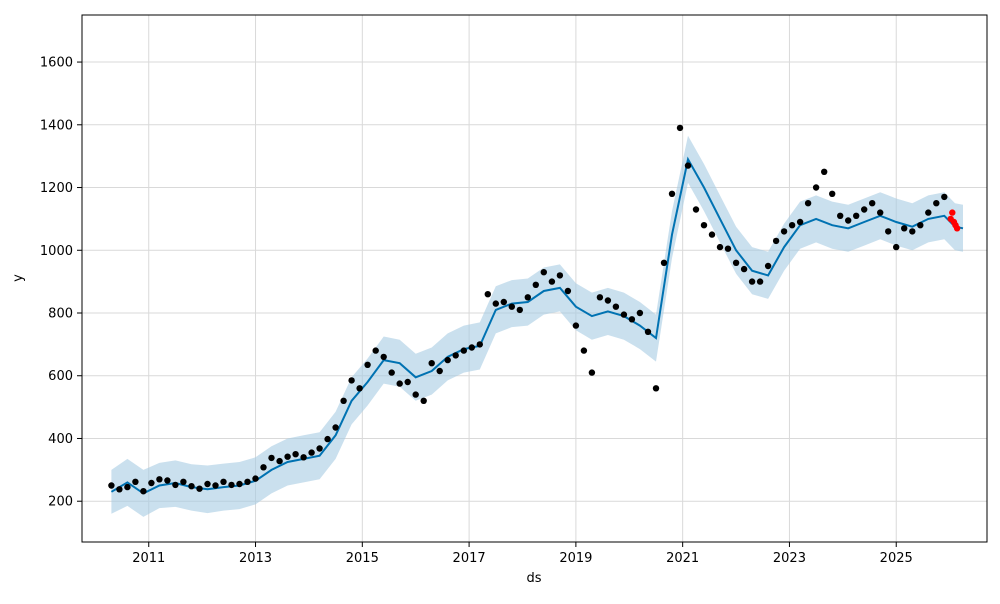  Describe the element at coordinates (61, 283) in the screenshot. I see `y-axis-ticks: 200 400 600 800 1000 1200 1400 1600` at that location.